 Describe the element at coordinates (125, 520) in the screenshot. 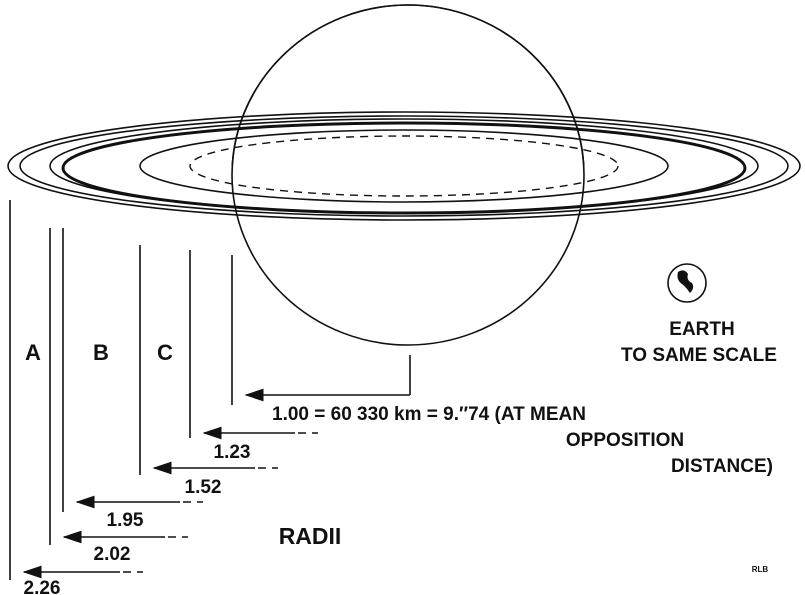

I see `radius-label: 1.95` at that location.